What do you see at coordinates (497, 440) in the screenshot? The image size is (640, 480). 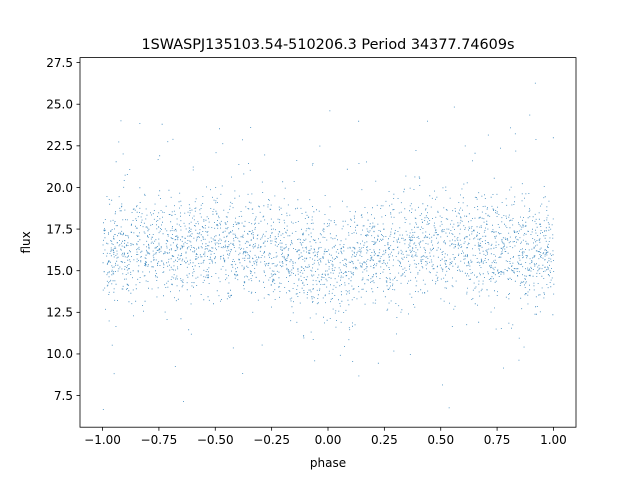 I see `x-tick-label: 0.75` at bounding box center [497, 440].